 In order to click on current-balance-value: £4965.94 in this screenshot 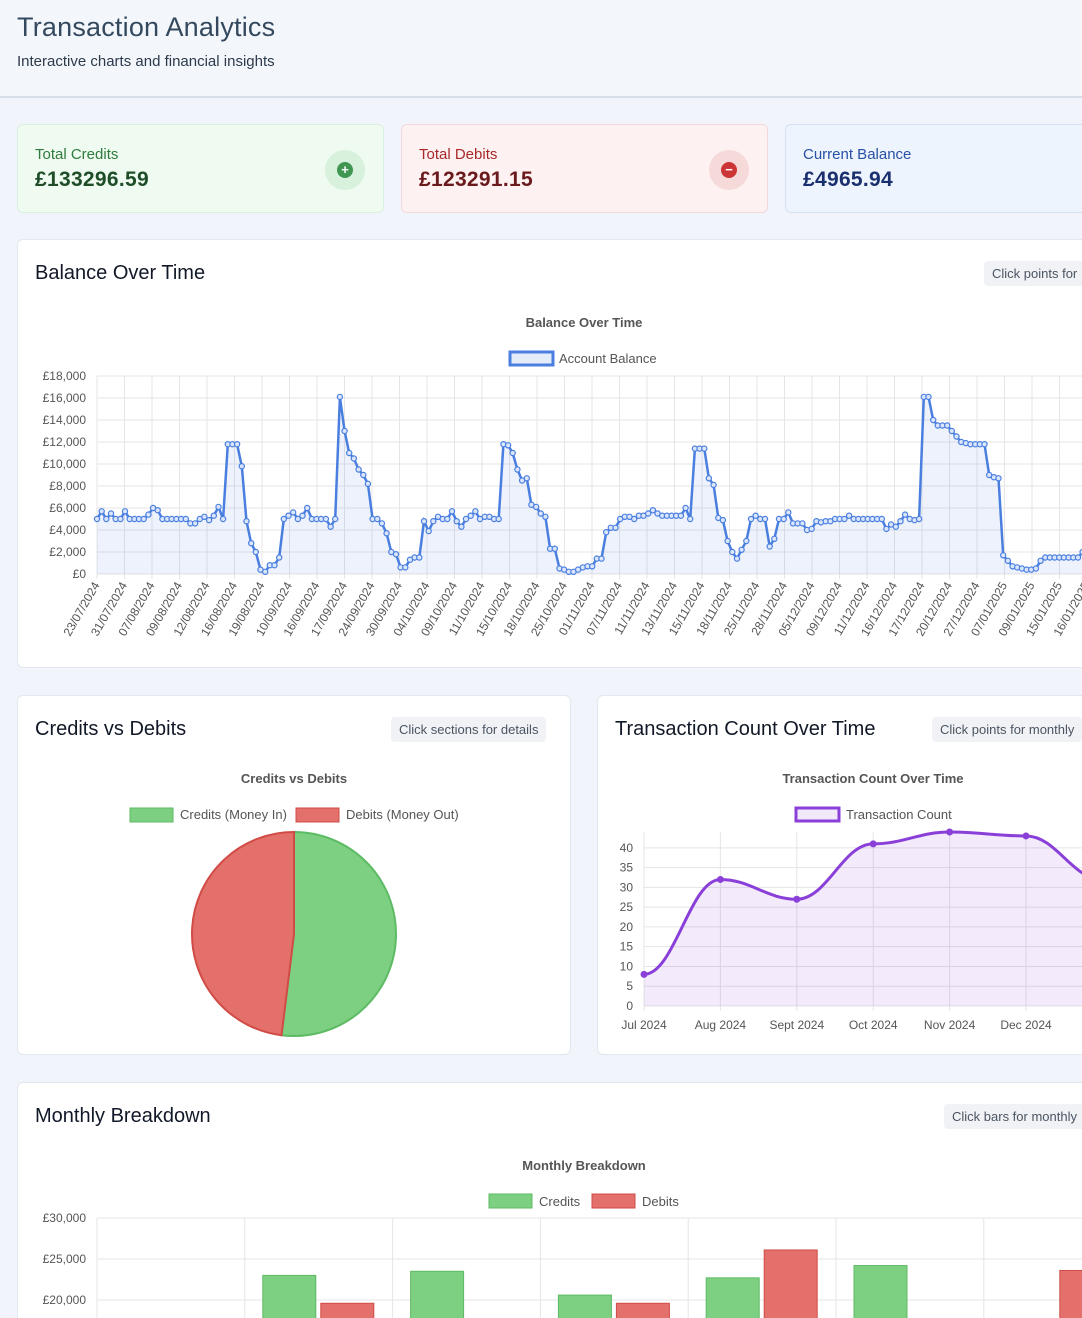, I will do `click(848, 179)`.